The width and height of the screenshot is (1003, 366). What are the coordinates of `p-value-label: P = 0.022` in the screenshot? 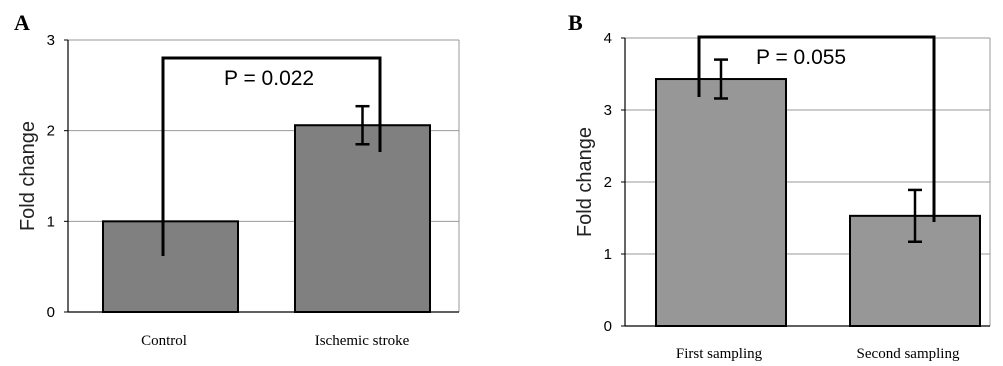 It's located at (269, 78).